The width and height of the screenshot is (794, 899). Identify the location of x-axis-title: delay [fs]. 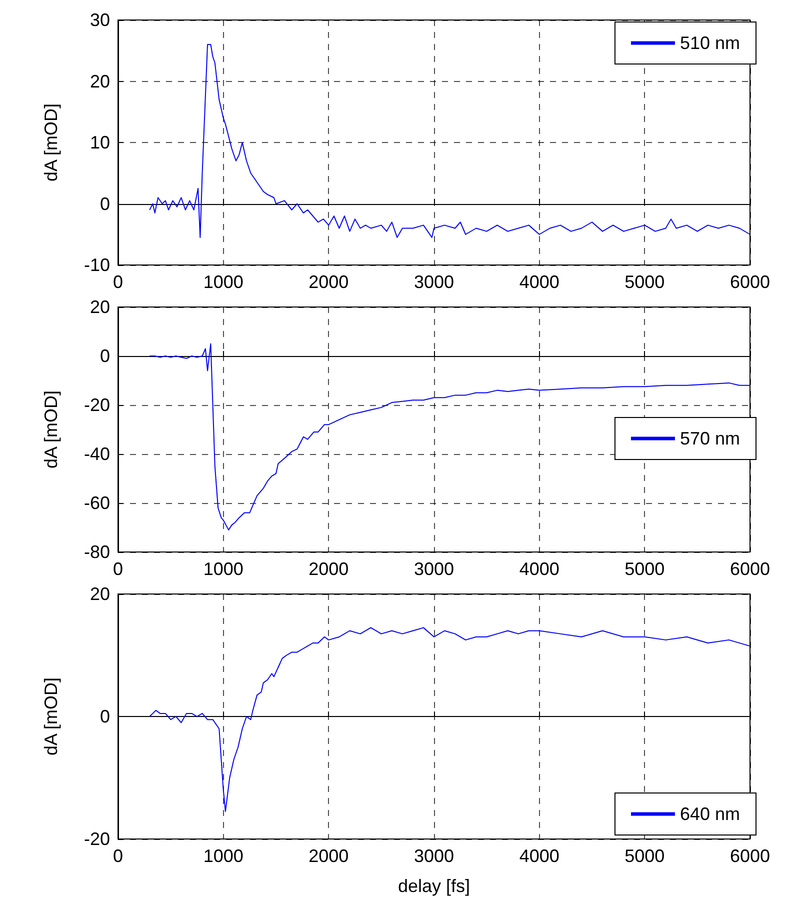
(434, 886).